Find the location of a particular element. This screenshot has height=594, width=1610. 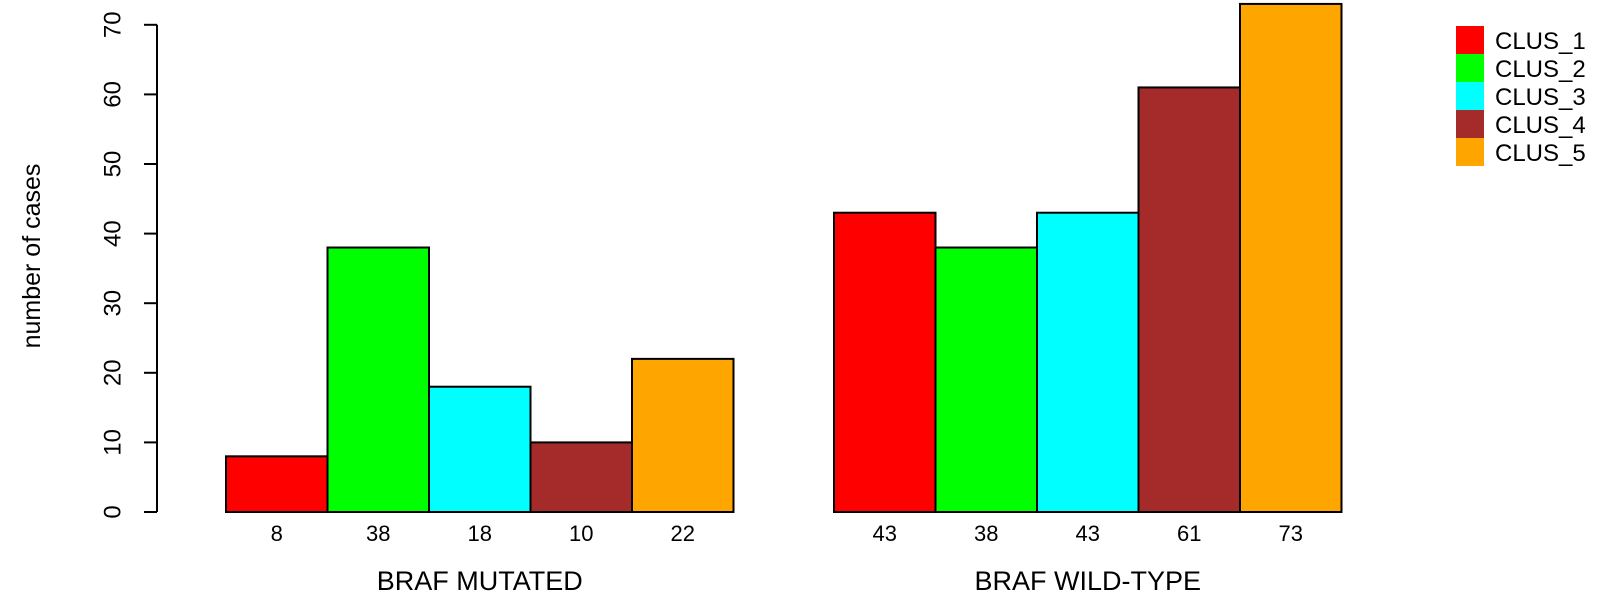

y-tick-label: 20 is located at coordinates (112, 372).